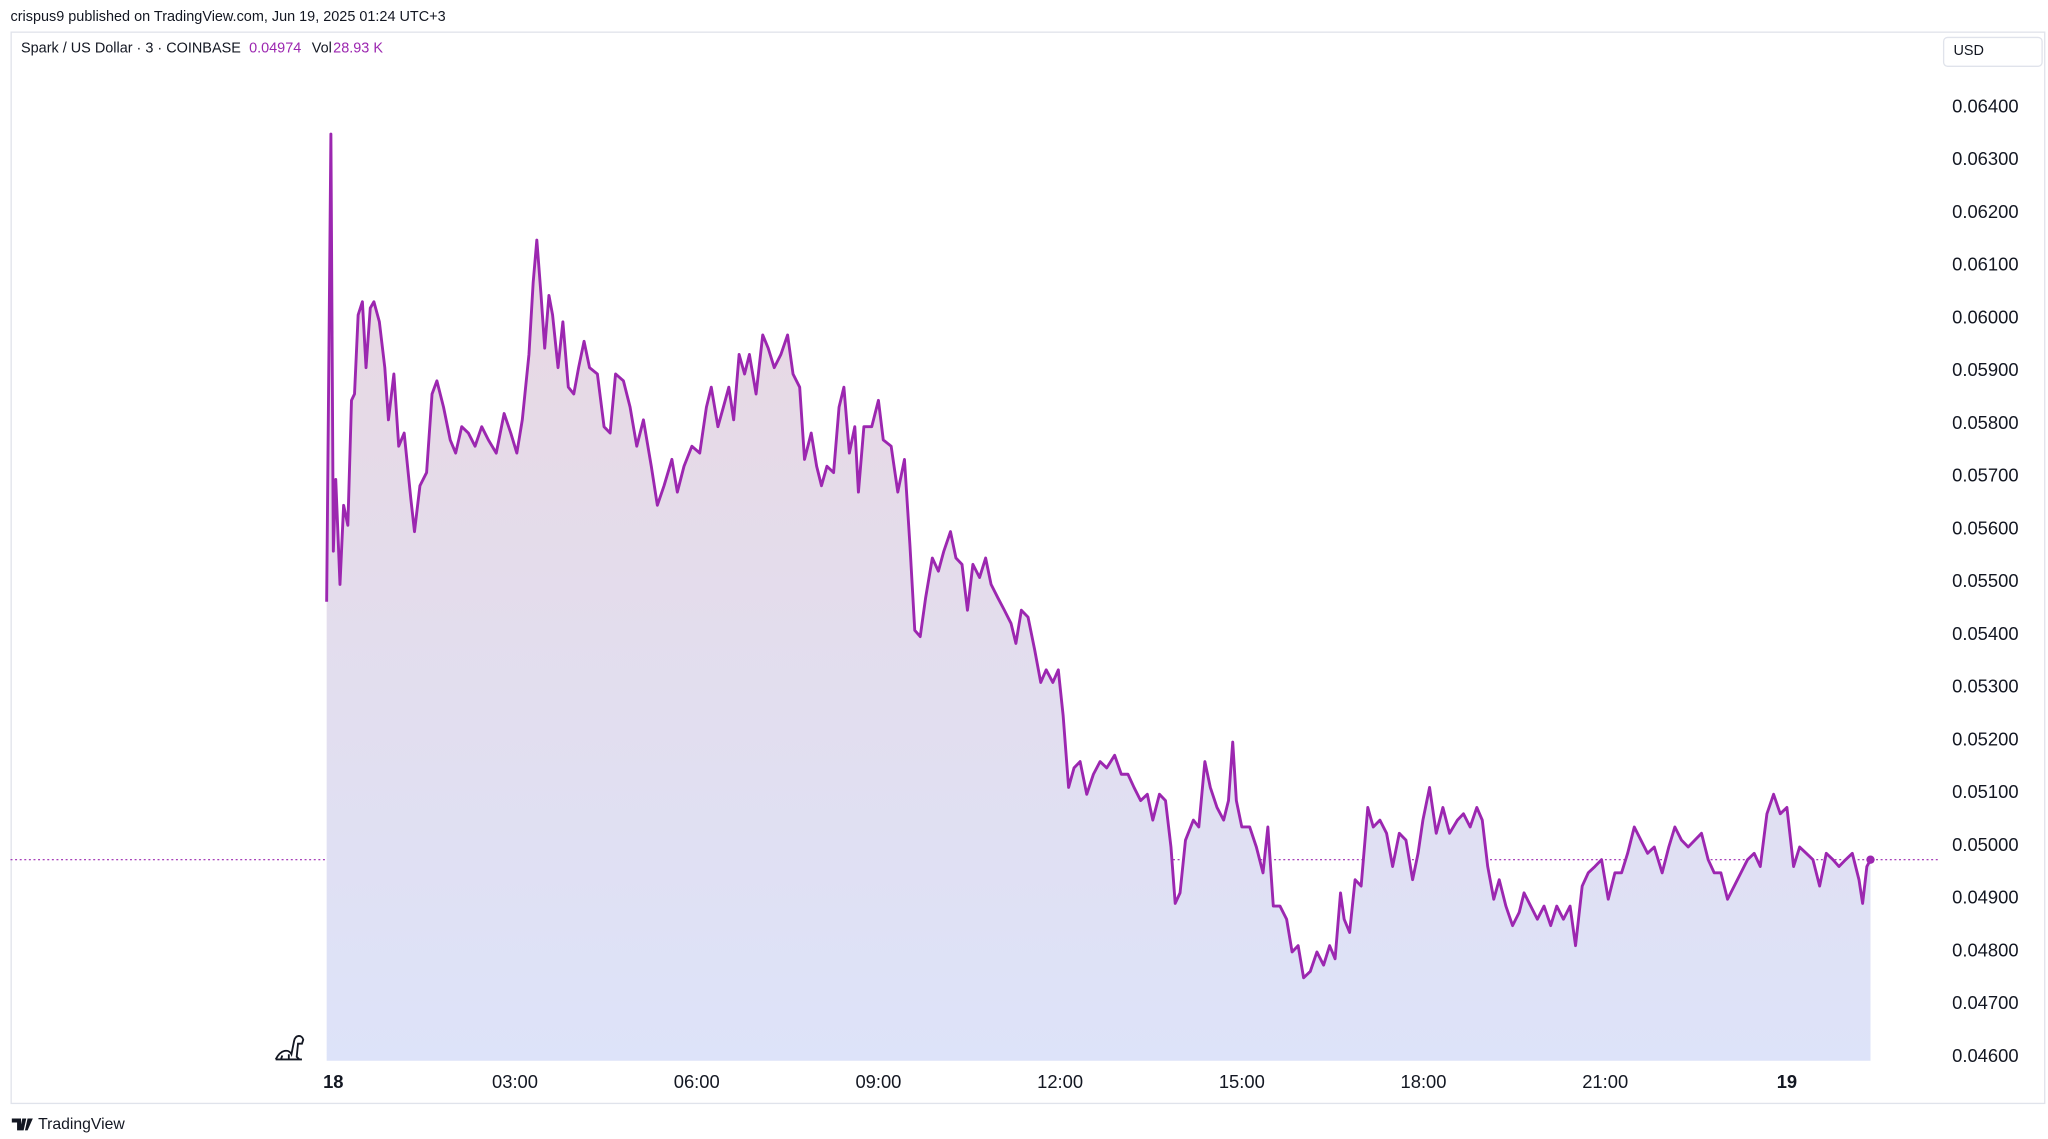 The width and height of the screenshot is (2048, 1139). Describe the element at coordinates (1060, 1081) in the screenshot. I see `x-tick-label: 12:00` at that location.